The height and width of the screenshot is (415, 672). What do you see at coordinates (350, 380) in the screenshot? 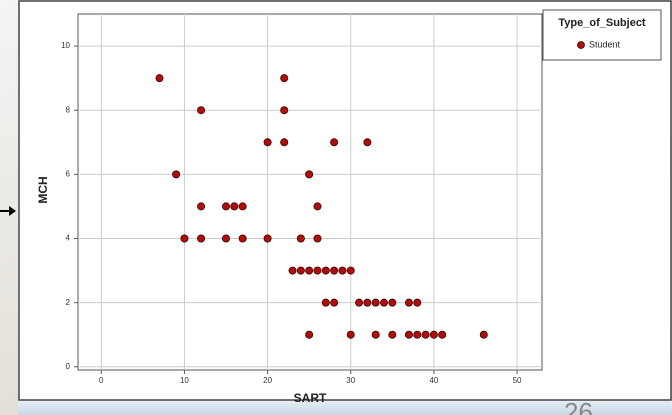
I see `x-tick-label: 30` at bounding box center [350, 380].